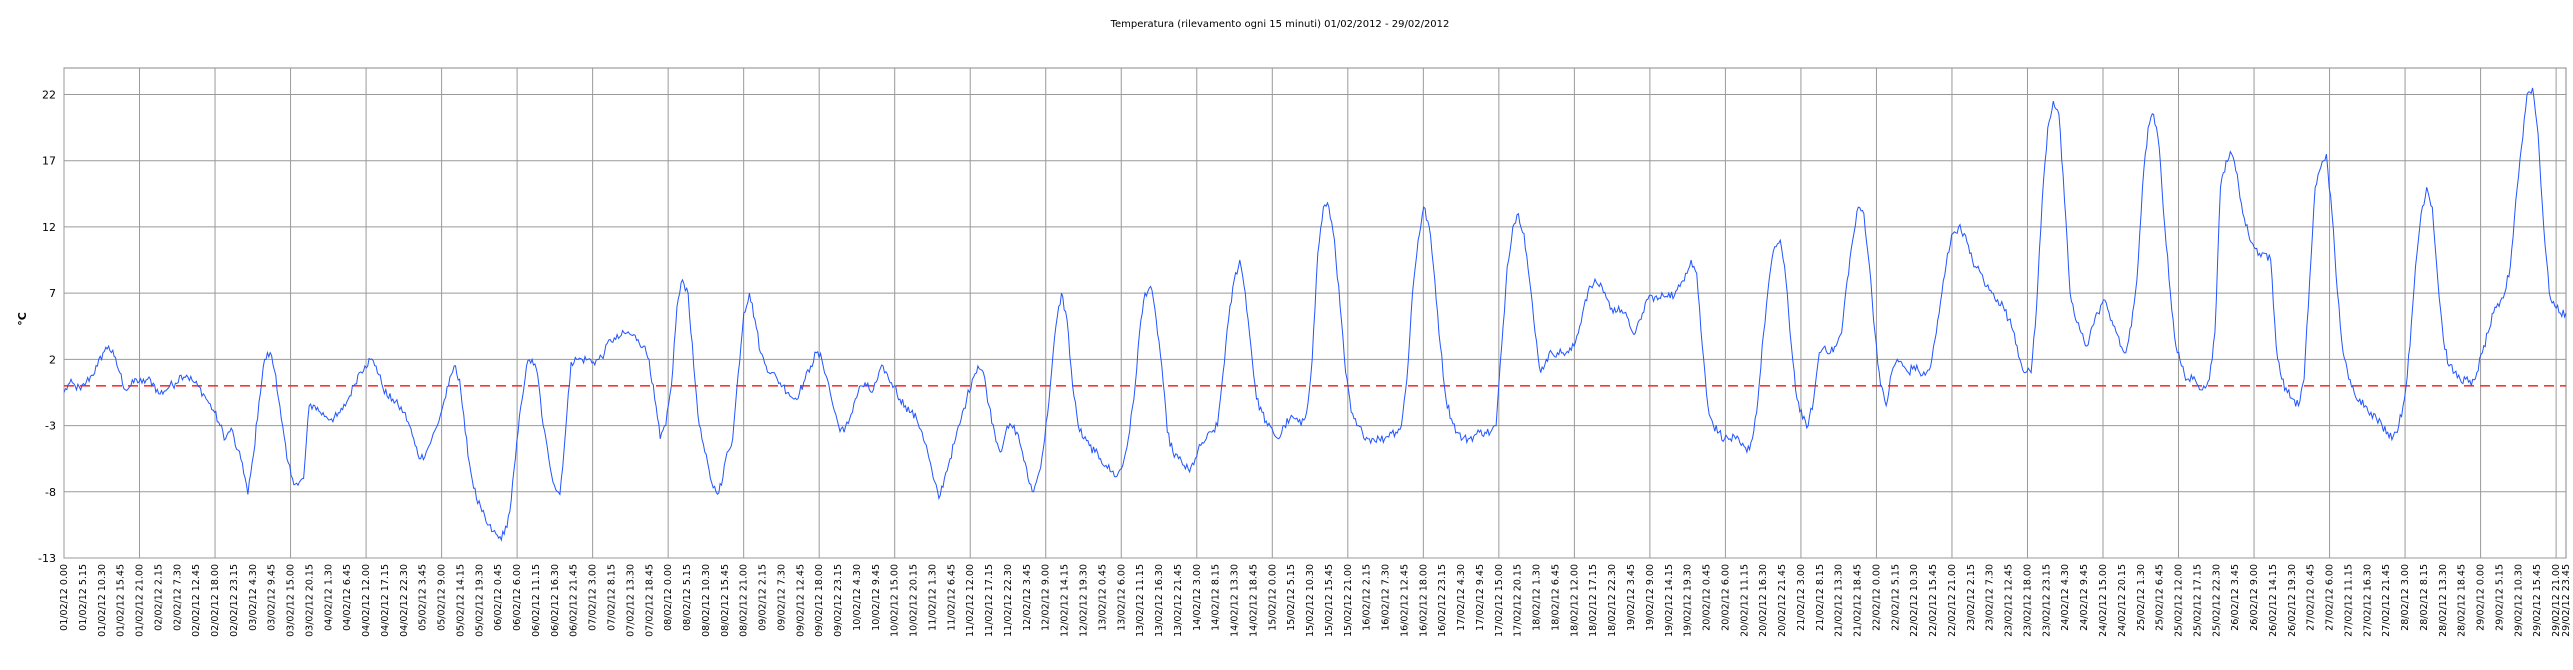 This screenshot has height=670, width=2573. What do you see at coordinates (177, 597) in the screenshot?
I see `x-tick-label: 02/02/12 7.30` at bounding box center [177, 597].